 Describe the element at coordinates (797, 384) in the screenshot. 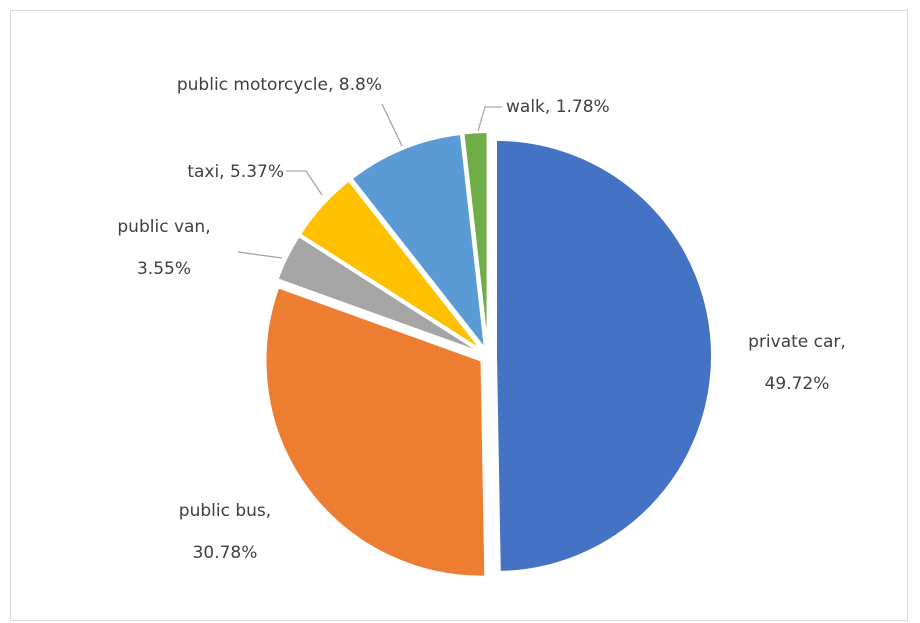

I see `label-private-car-value: 49.72%` at that location.